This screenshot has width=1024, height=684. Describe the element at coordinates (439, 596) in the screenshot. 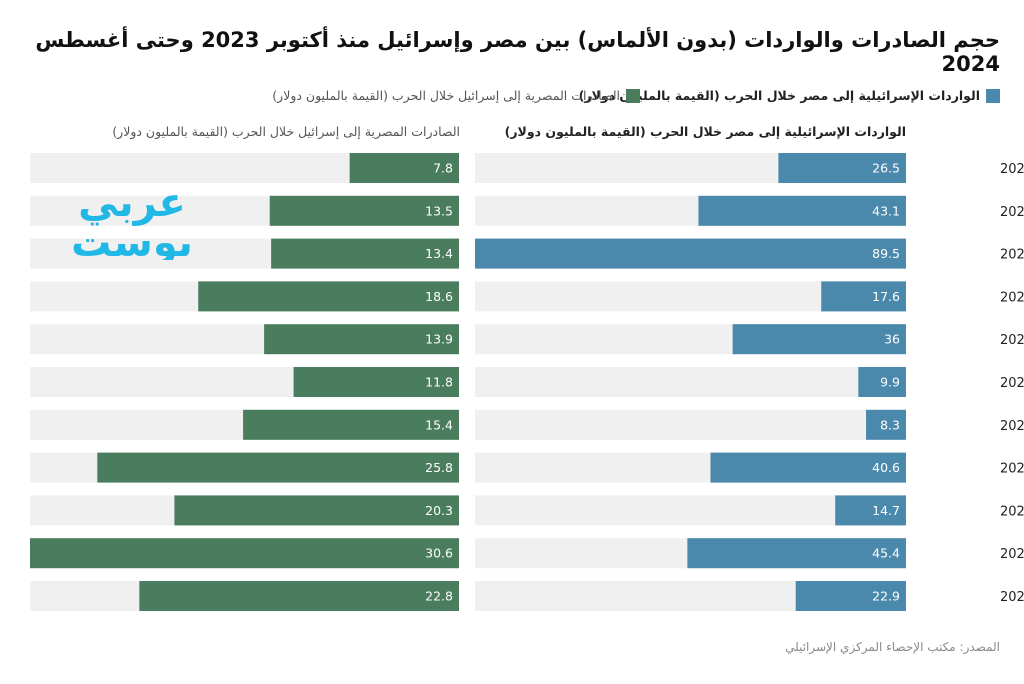

I see `exports-value-label: 22.8` at that location.